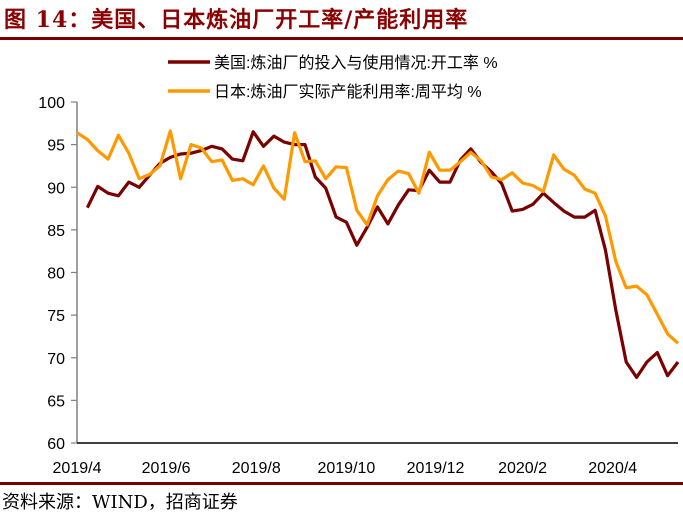 Image resolution: width=683 pixels, height=520 pixels. What do you see at coordinates (236, 20) in the screenshot?
I see `chart-title: 图 14：美国、日本炼油厂开工率/产能利用率` at bounding box center [236, 20].